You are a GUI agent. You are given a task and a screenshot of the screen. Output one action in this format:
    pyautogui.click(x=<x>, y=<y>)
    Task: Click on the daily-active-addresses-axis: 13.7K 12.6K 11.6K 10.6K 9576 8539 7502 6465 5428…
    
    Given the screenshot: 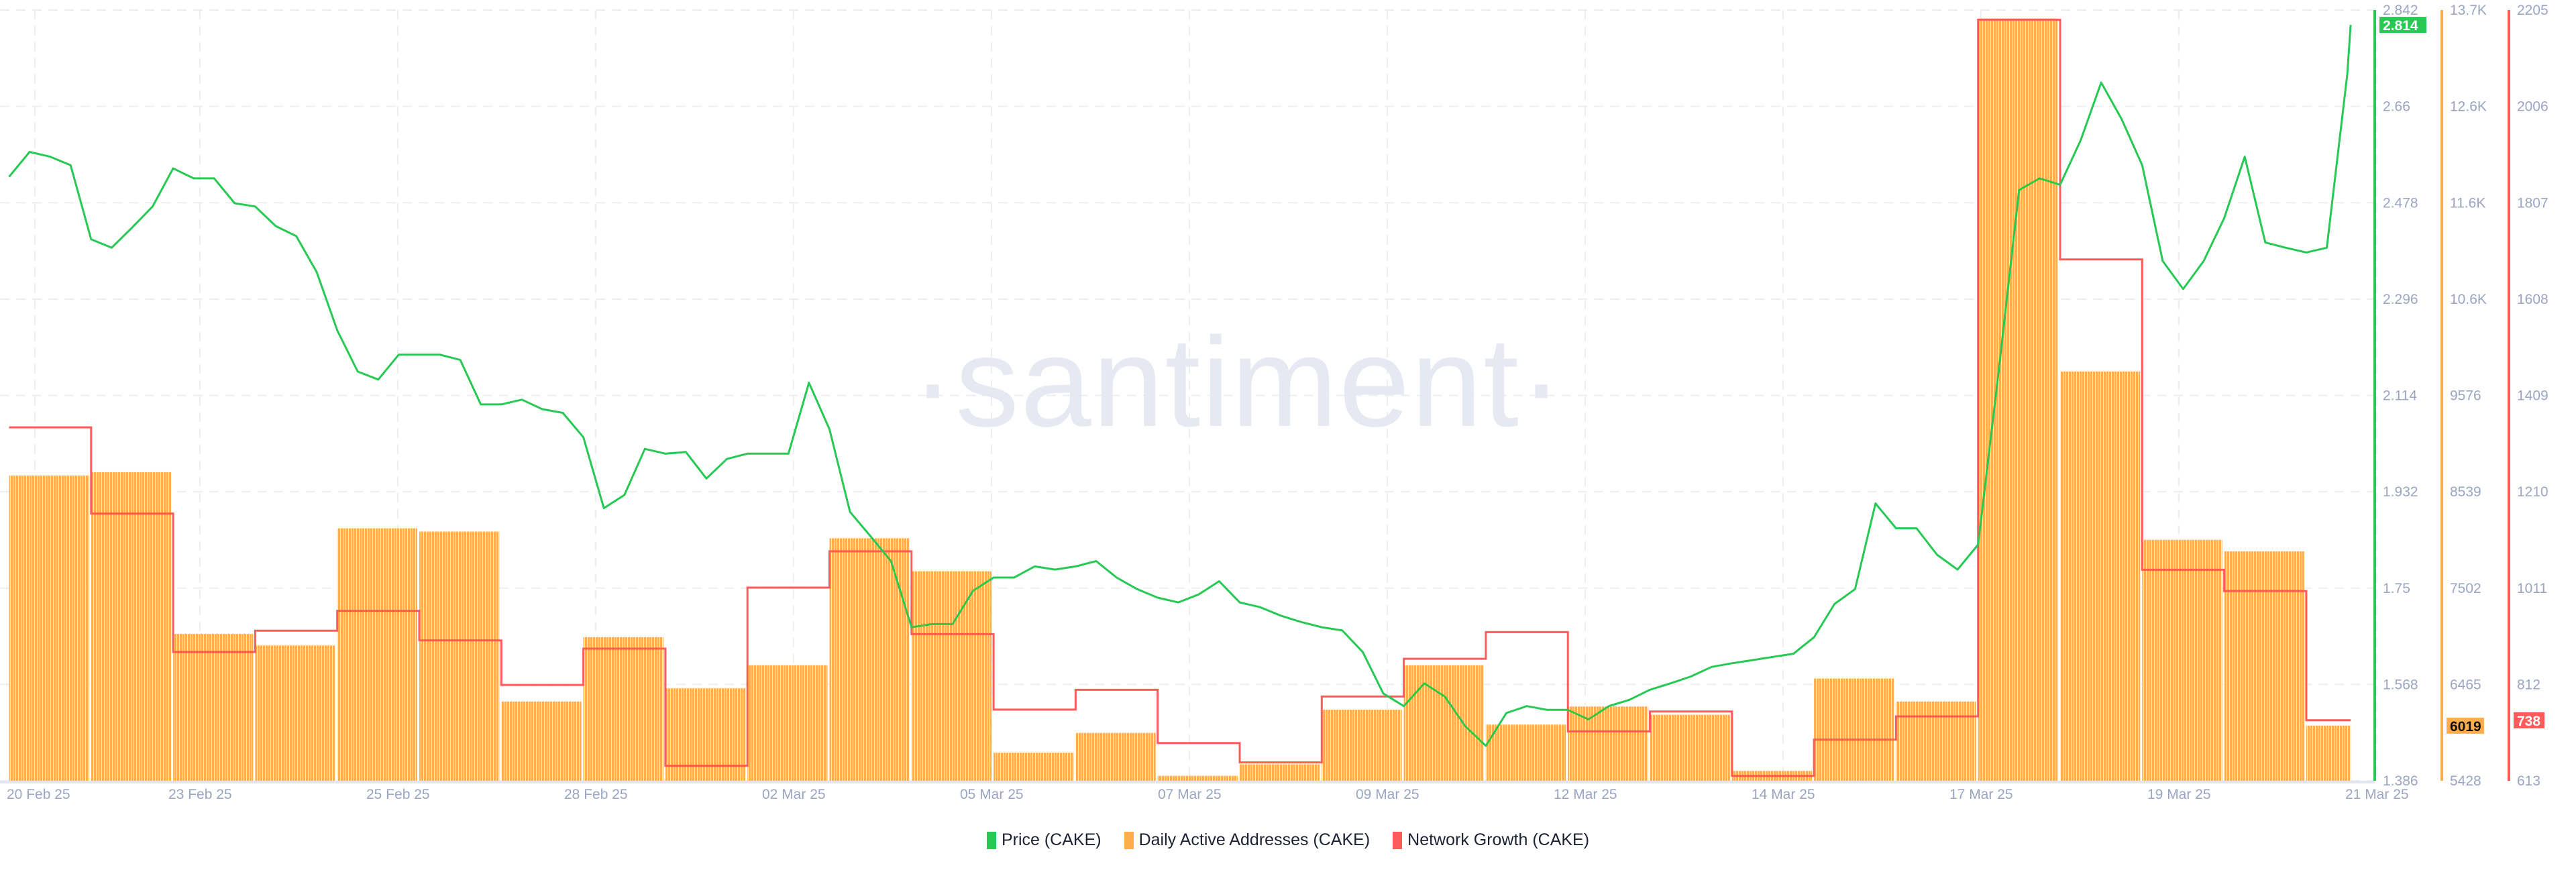 What is the action you would take?
    pyautogui.click(x=2463, y=396)
    